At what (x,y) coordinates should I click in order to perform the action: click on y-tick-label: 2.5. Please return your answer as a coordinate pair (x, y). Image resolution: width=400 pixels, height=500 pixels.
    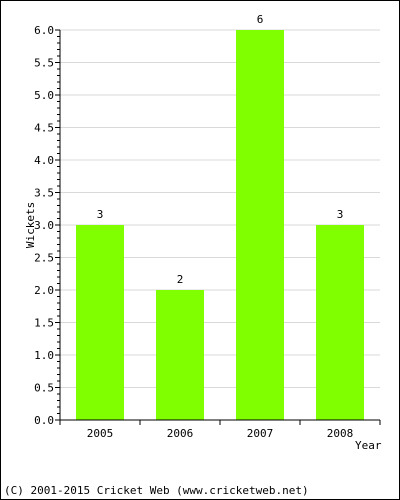
    Looking at the image, I should click on (44, 258).